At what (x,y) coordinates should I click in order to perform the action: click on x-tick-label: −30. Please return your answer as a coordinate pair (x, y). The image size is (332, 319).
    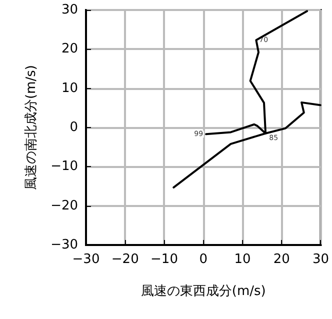
    Looking at the image, I should click on (86, 259).